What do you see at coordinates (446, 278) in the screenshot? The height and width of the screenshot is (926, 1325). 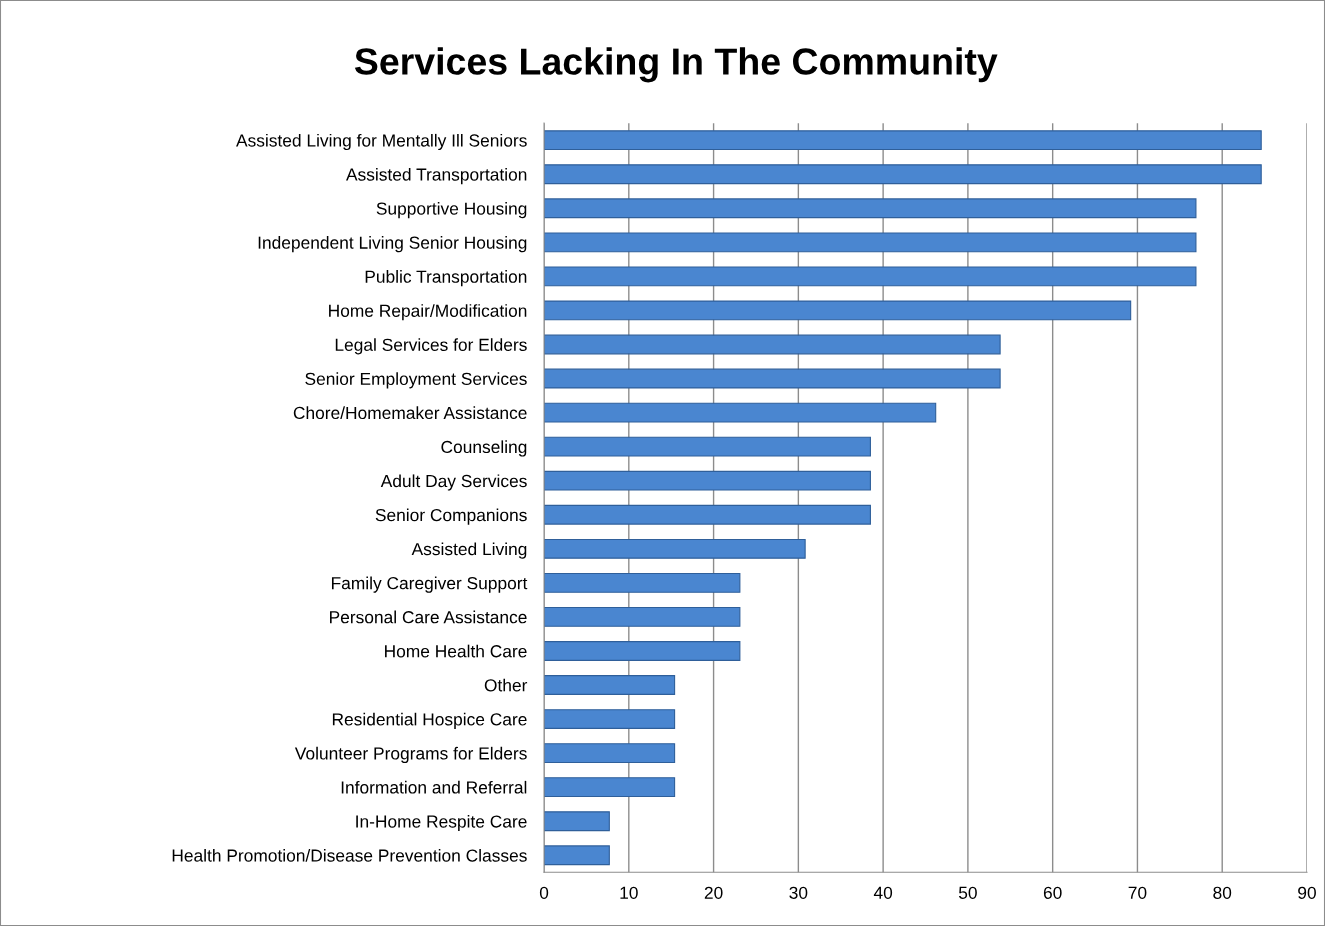 I see `y-tick-label: Public Transportation` at bounding box center [446, 278].